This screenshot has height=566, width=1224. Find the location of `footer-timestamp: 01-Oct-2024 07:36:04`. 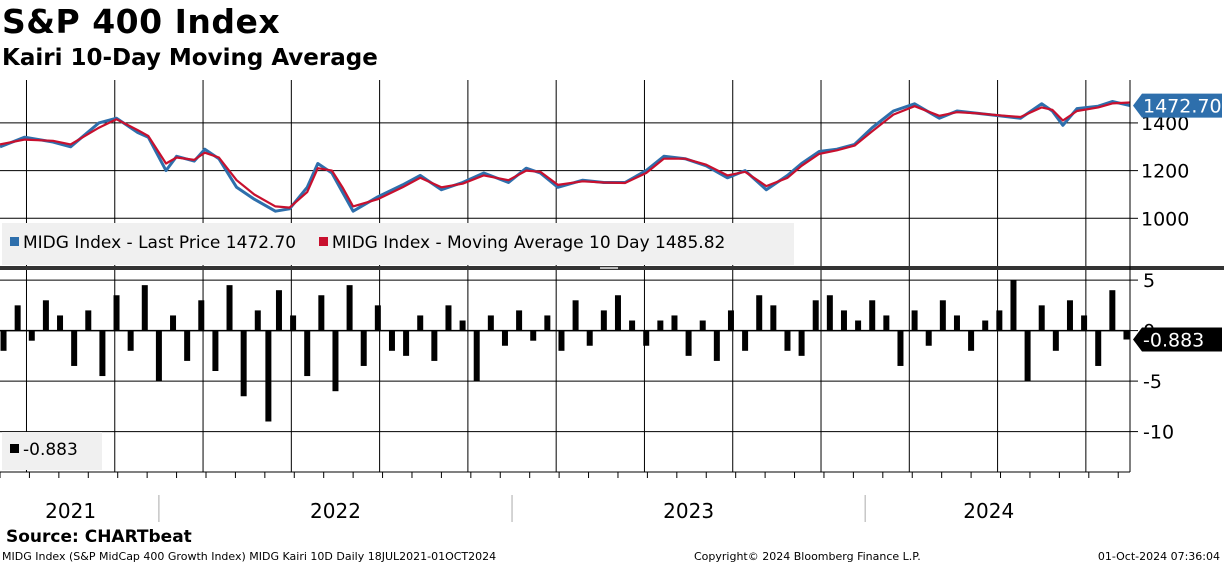

footer-timestamp: 01-Oct-2024 07:36:04 is located at coordinates (1158, 556).